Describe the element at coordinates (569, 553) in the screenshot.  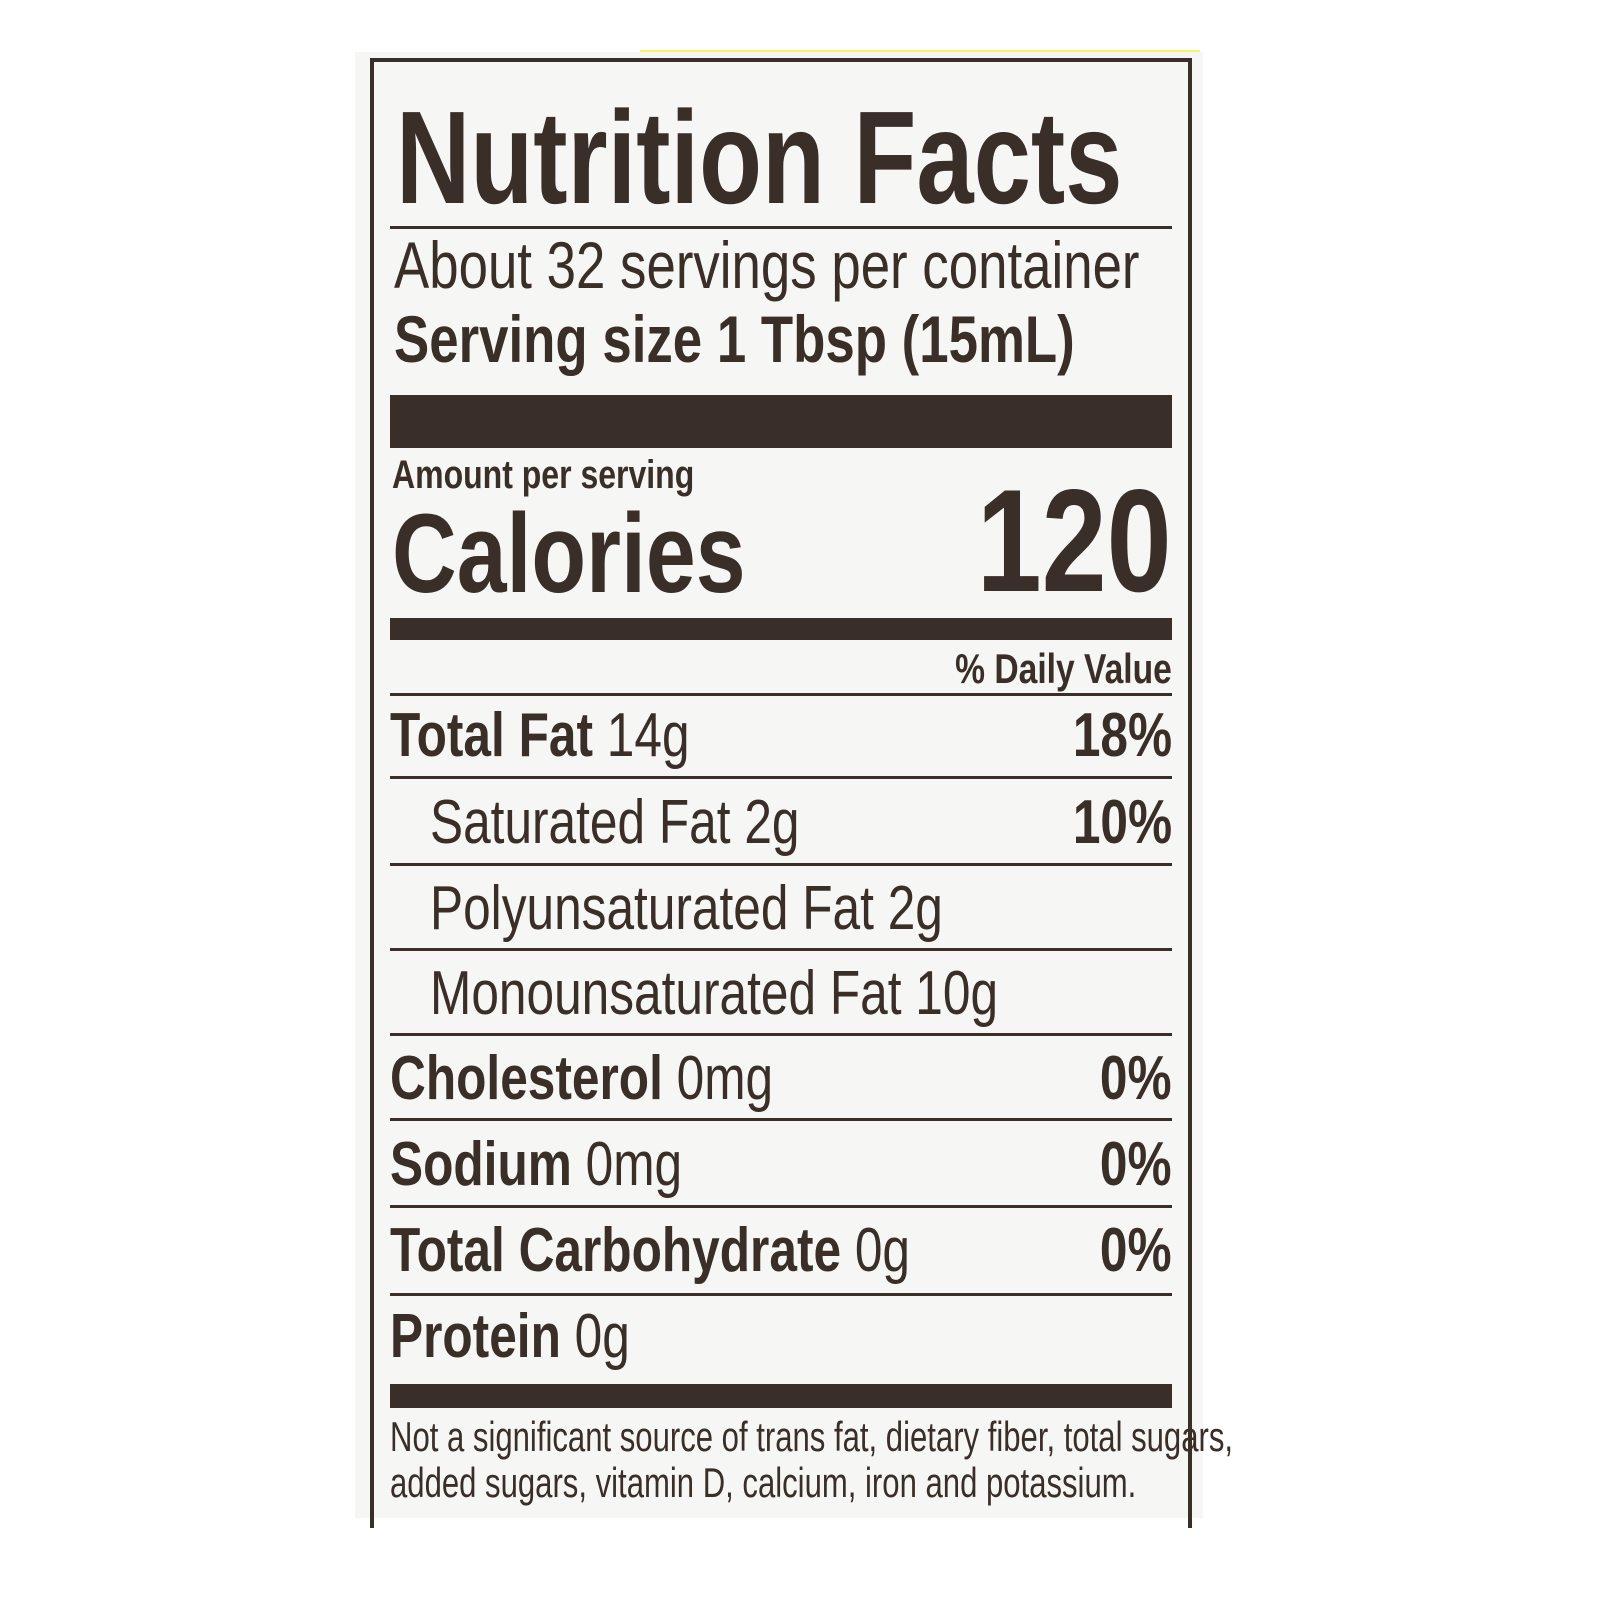
I see `calories-label: Calories` at that location.